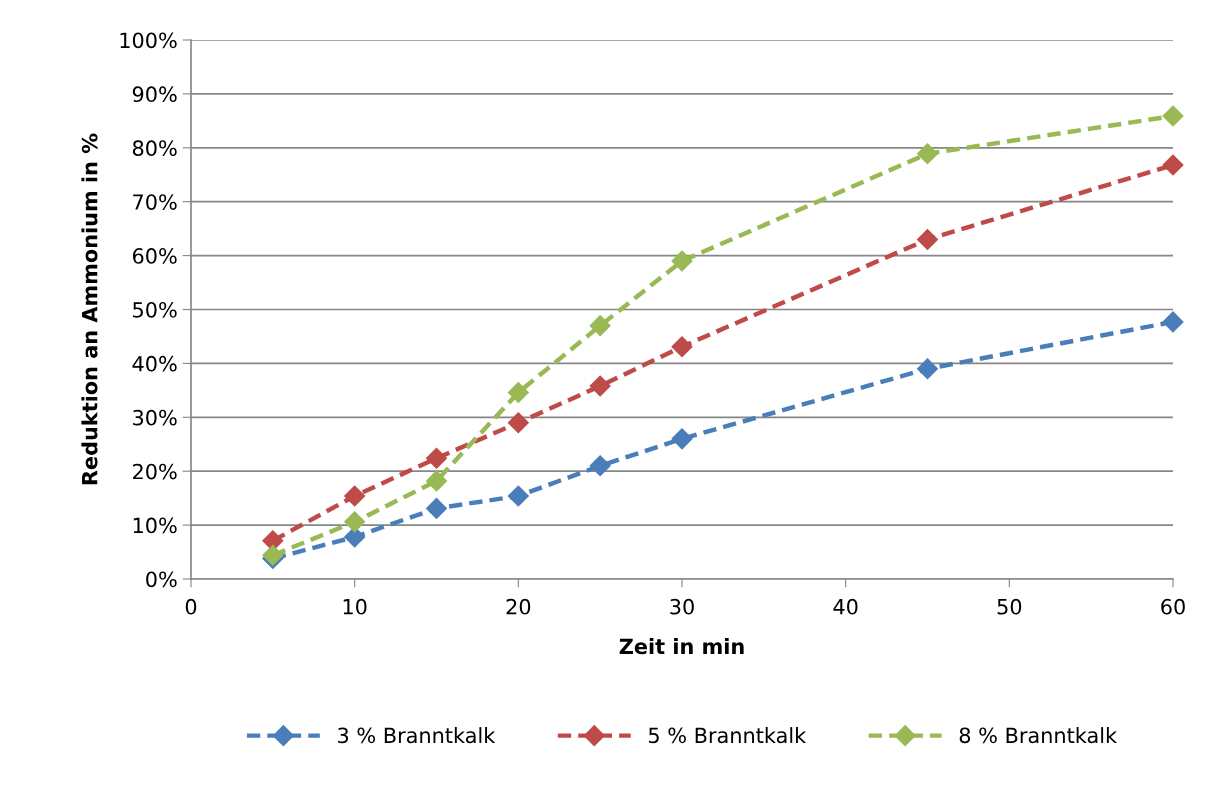  Describe the element at coordinates (154, 256) in the screenshot. I see `y-tick-label: 60%` at that location.